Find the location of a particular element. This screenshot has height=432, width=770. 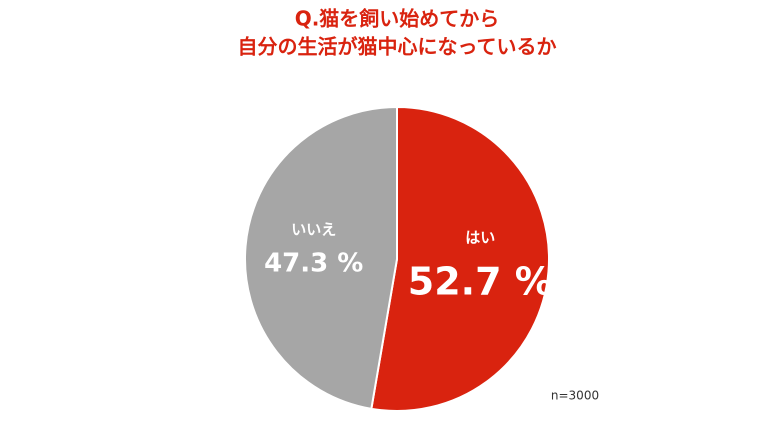

slice-label: はい is located at coordinates (480, 238).